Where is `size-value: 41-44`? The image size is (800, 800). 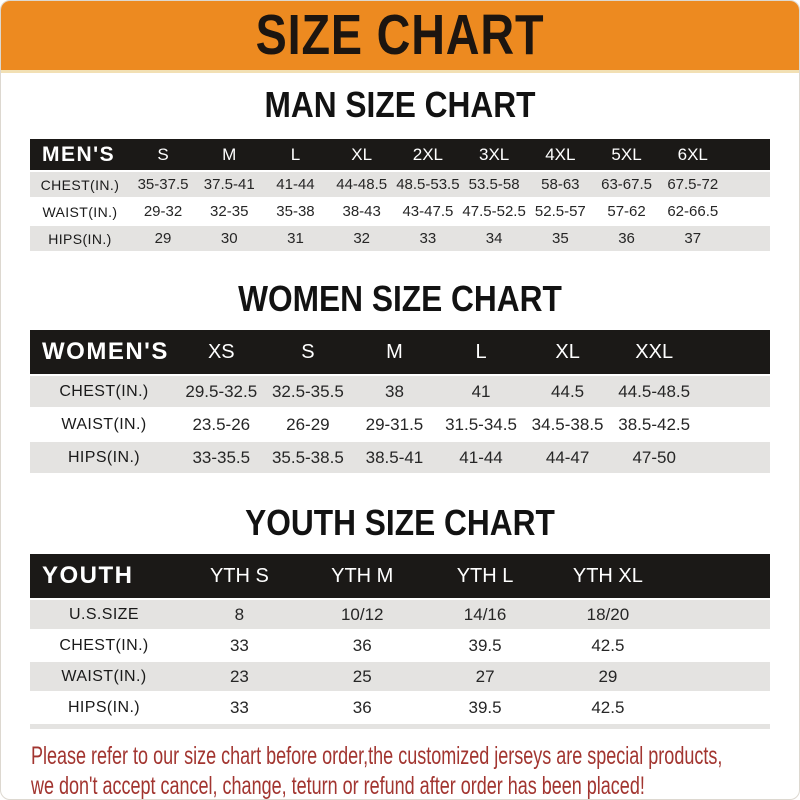
size-value: 41-44 is located at coordinates (295, 184).